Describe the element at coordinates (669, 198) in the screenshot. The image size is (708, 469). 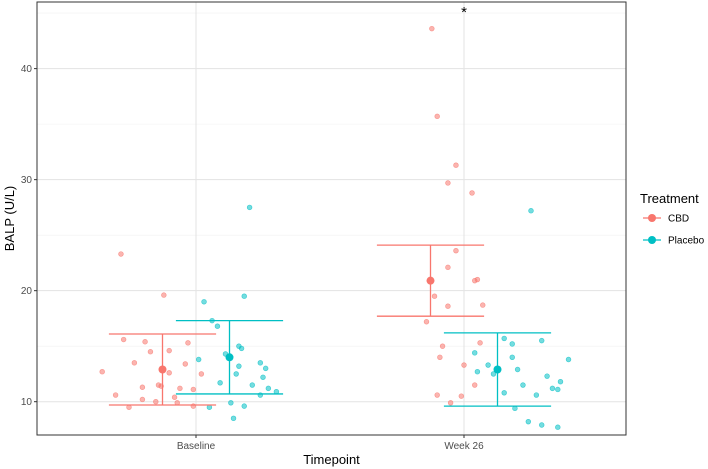
I see `legend-title: Treatment` at that location.